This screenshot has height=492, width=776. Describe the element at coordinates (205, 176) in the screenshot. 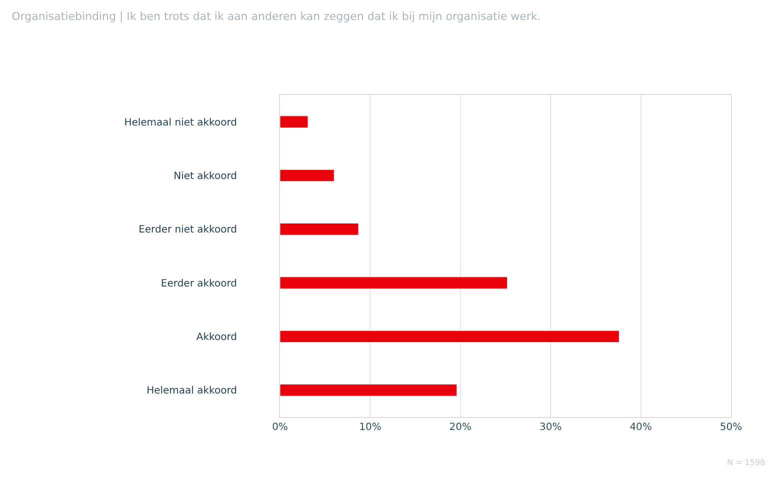

I see `y-tick-label: Niet akkoord` at that location.